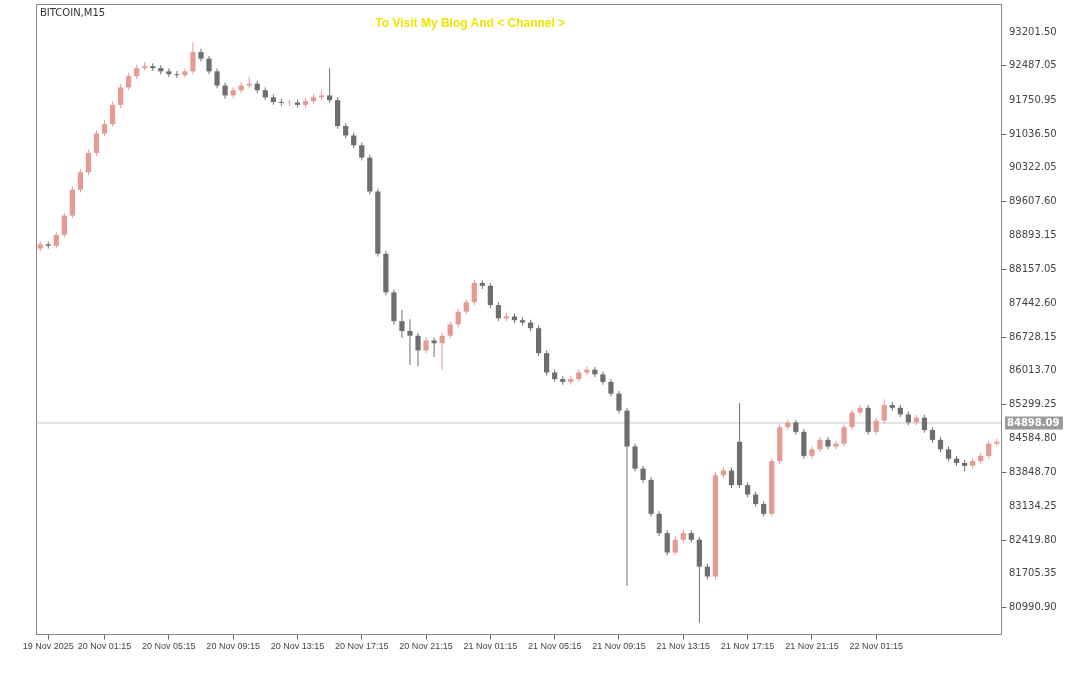 This screenshot has width=1090, height=692. I want to click on x-tick-label: 21 Nov 17:15, so click(747, 645).